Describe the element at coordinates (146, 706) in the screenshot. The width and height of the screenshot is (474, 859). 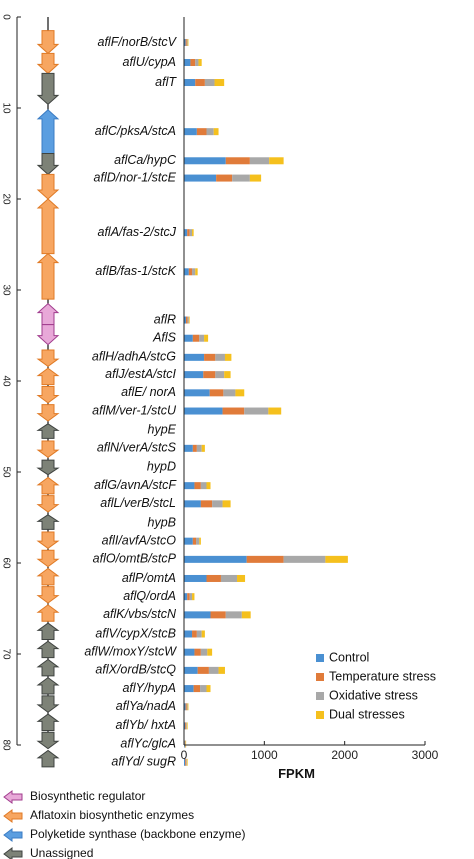
I see `gene-label: aflYa/nadA` at that location.